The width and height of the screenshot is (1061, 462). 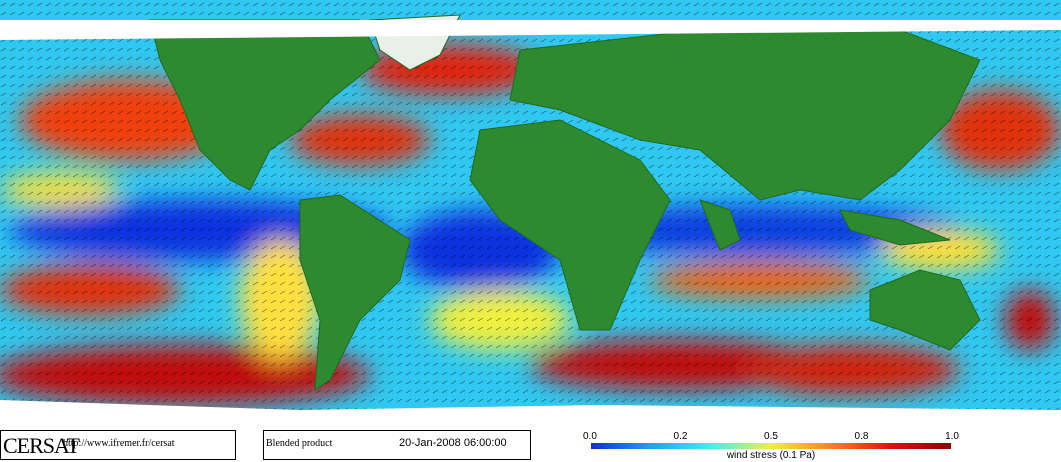 I want to click on url: http://www.ifremer.fr/cersat, so click(x=119, y=443).